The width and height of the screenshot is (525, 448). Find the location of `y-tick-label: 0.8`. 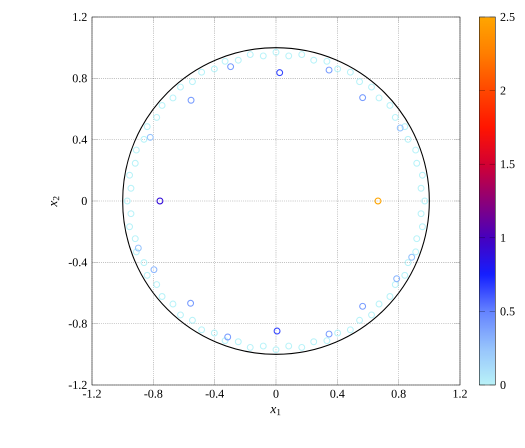

y-tick-label: 0.8 is located at coordinates (79, 78).